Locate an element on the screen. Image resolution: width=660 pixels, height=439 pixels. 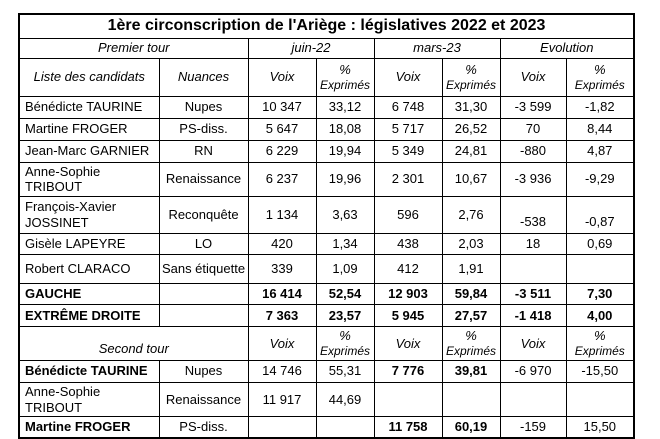
col-header-voix-juin: Voix is located at coordinates (282, 343).